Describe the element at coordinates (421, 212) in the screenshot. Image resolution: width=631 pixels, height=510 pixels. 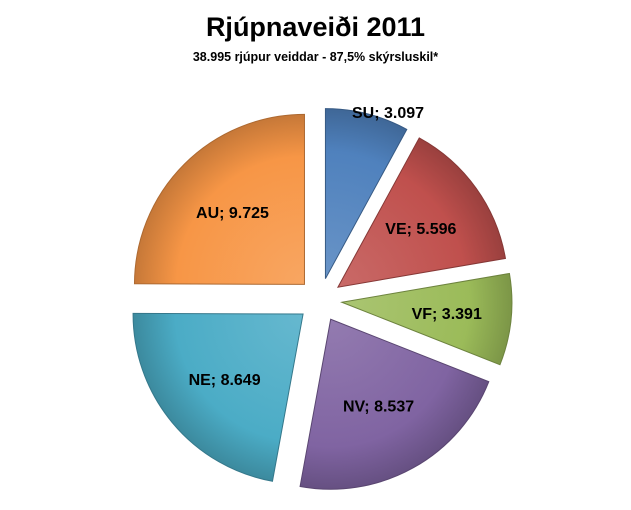
I see `pie-slice-ve` at that location.